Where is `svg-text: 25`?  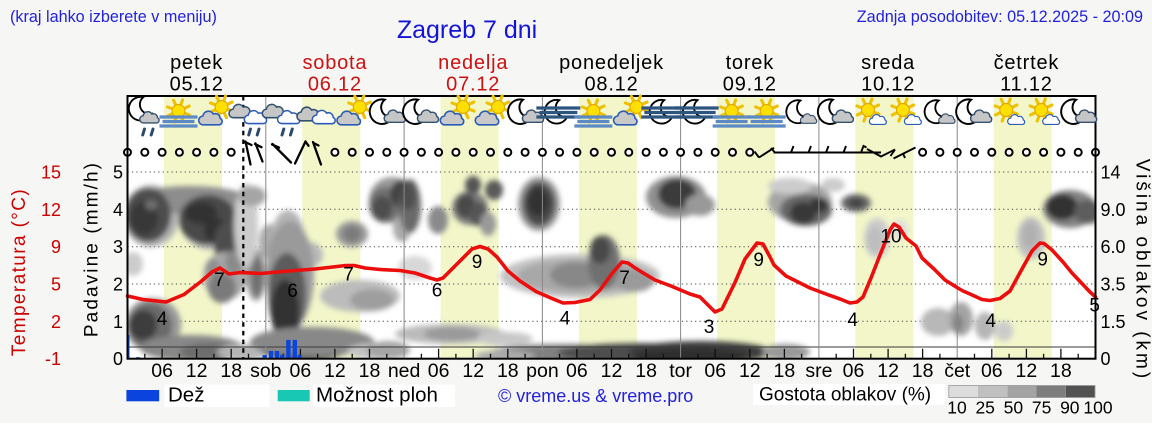
svg-text: 25 is located at coordinates (984, 408).